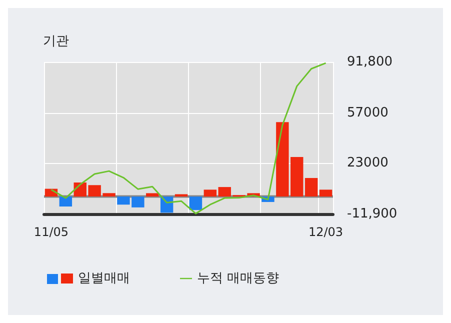  I want to click on y-tick-label: -11,900, so click(372, 214).